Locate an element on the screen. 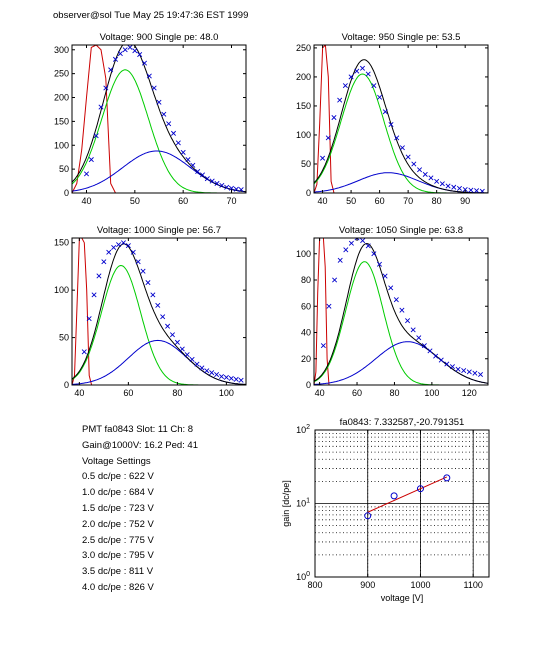 The image size is (540, 648). x-tick-label: 100 is located at coordinates (226, 393).